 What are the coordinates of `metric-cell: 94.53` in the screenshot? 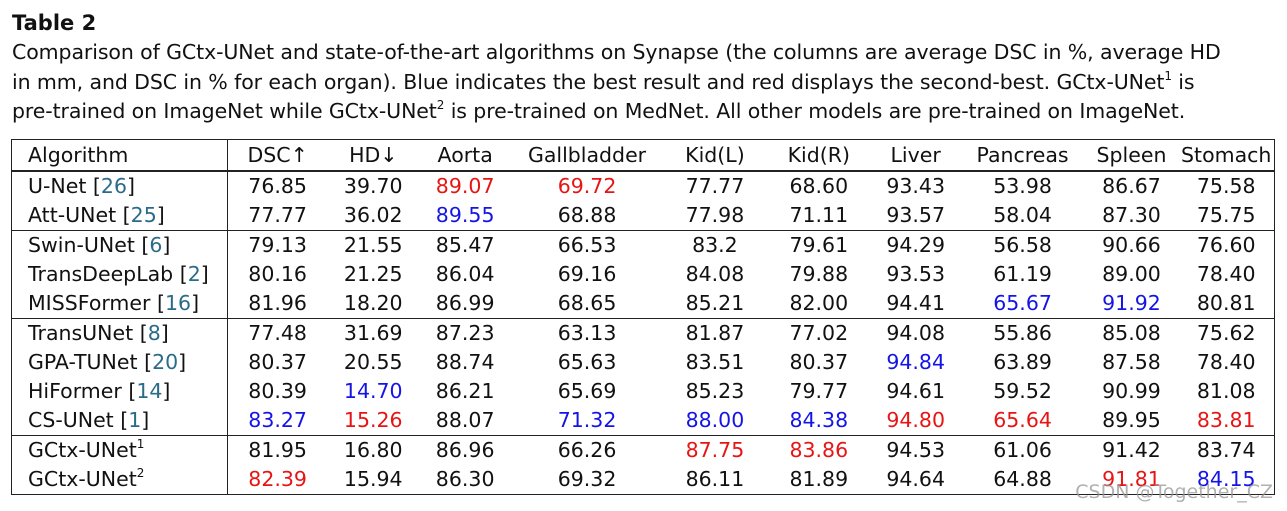 It's located at (916, 450).